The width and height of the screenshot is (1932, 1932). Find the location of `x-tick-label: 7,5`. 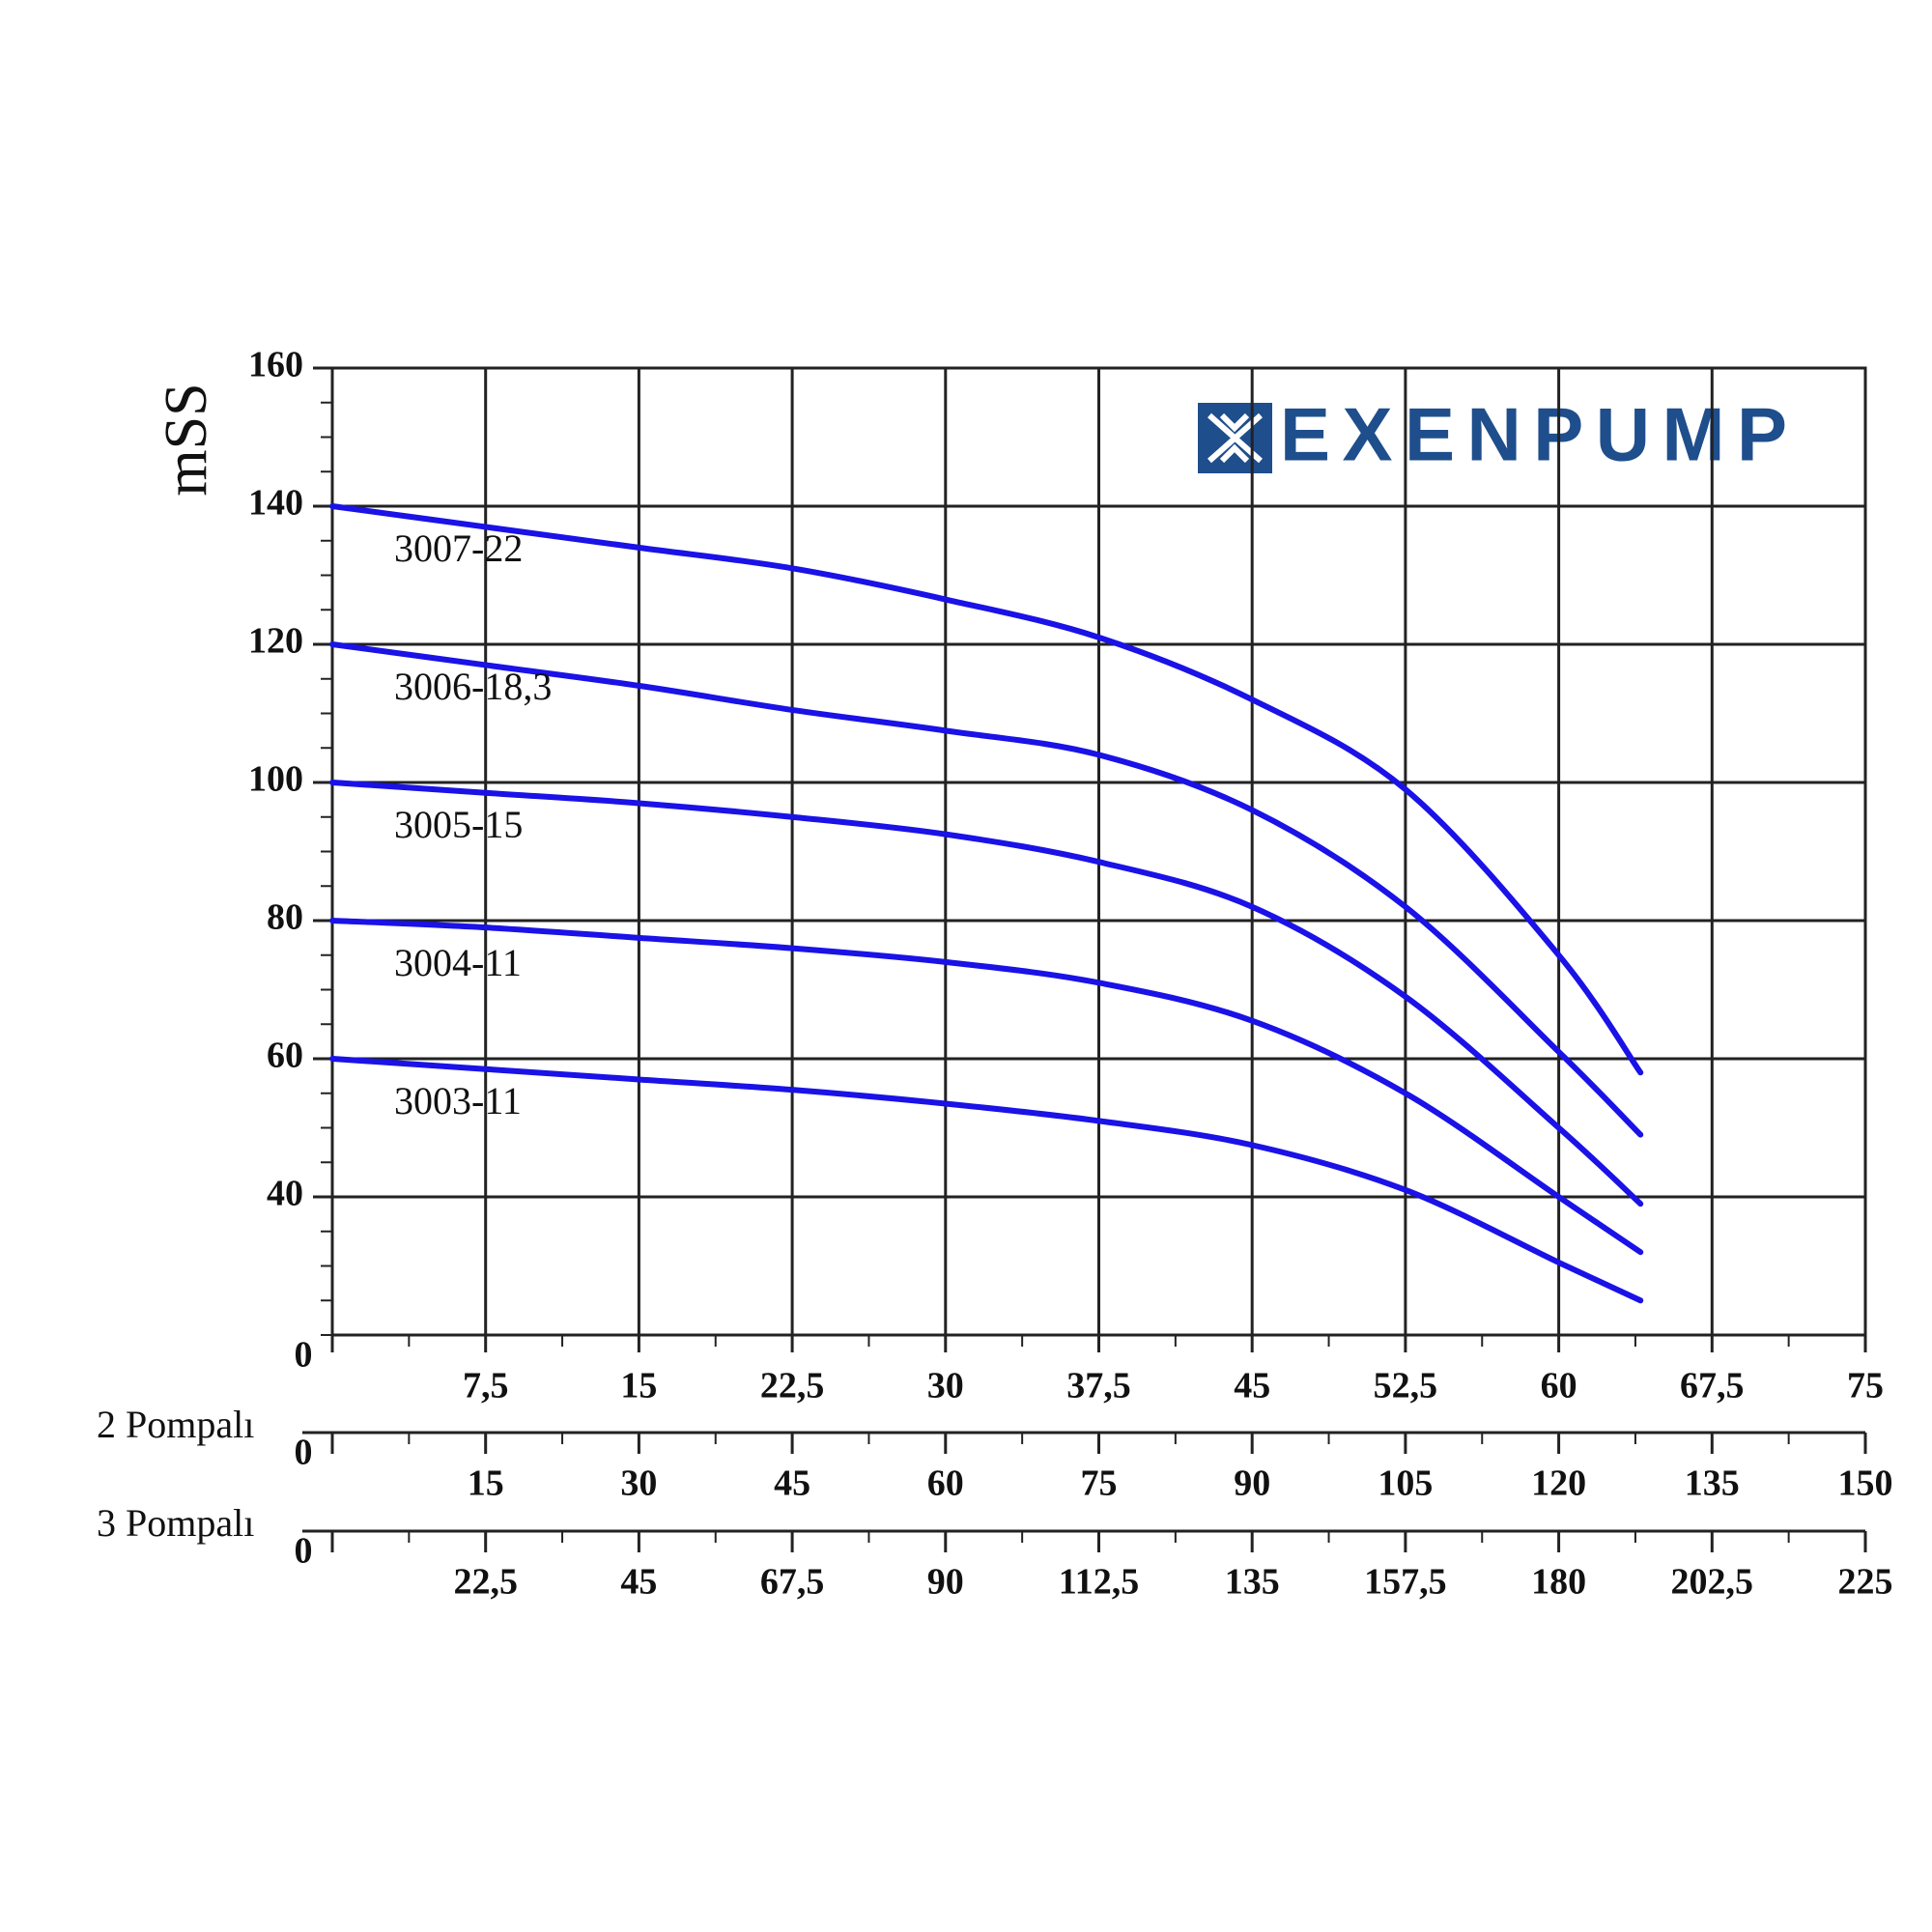

x-tick-label: 7,5 is located at coordinates (486, 1386).